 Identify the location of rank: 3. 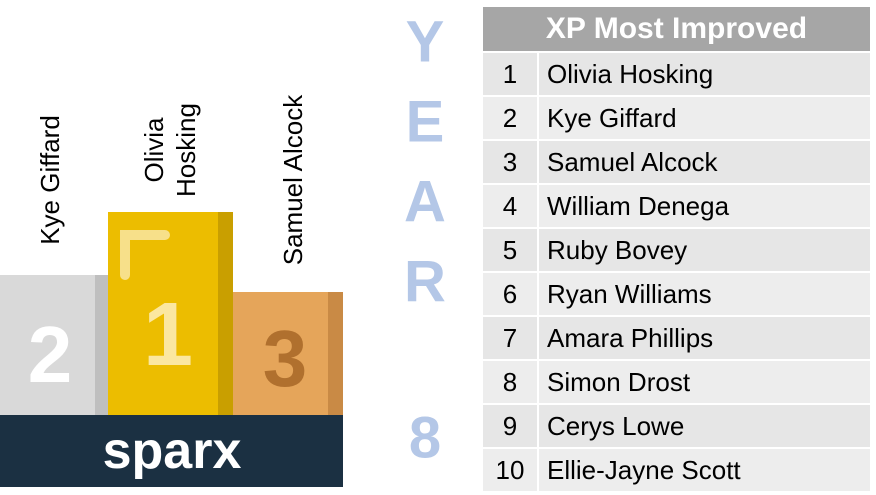
(511, 162).